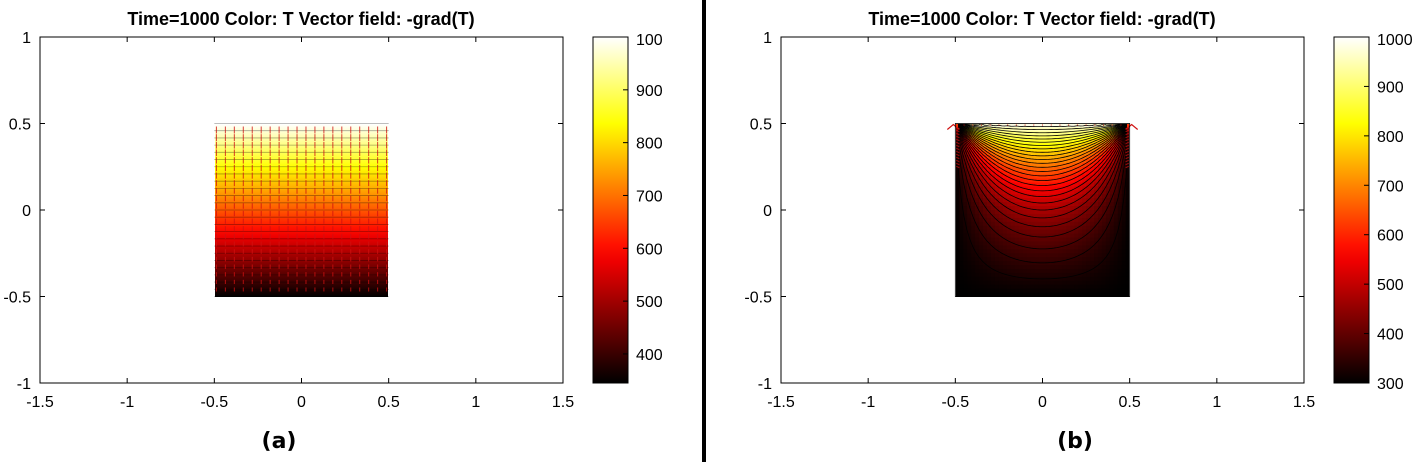  I want to click on vector-arrow-b, so click(1127, 158).